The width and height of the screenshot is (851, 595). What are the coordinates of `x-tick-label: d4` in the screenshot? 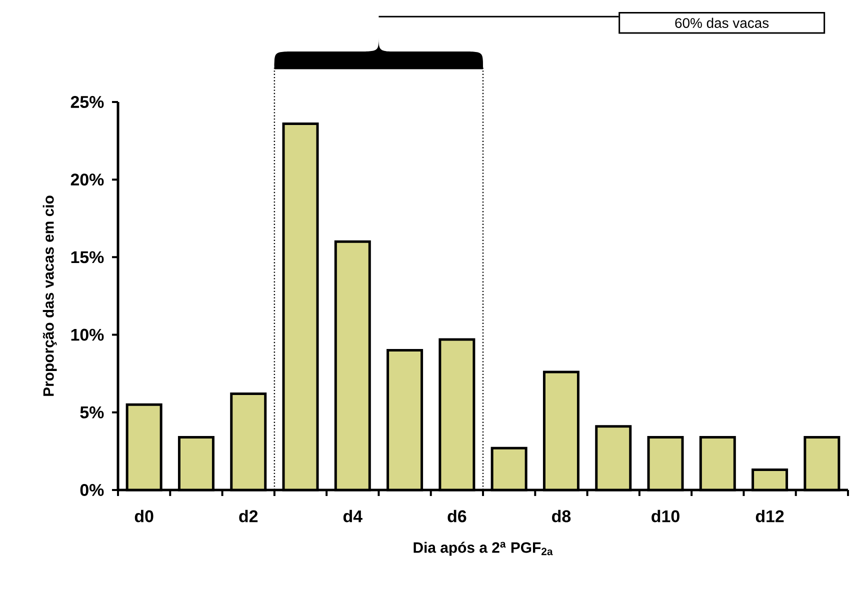 It's located at (352, 516).